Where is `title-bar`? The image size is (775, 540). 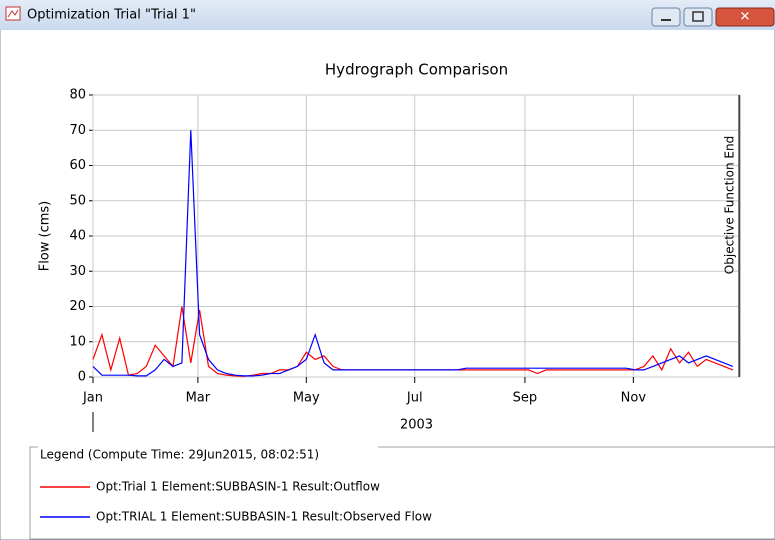
title-bar is located at coordinates (387, 15).